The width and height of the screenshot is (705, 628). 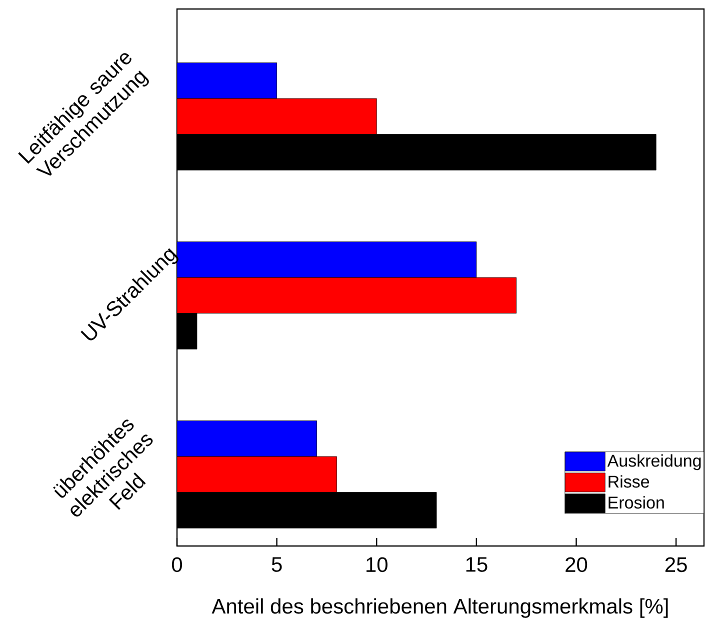 What do you see at coordinates (477, 564) in the screenshot?
I see `x-tick-label: 15` at bounding box center [477, 564].